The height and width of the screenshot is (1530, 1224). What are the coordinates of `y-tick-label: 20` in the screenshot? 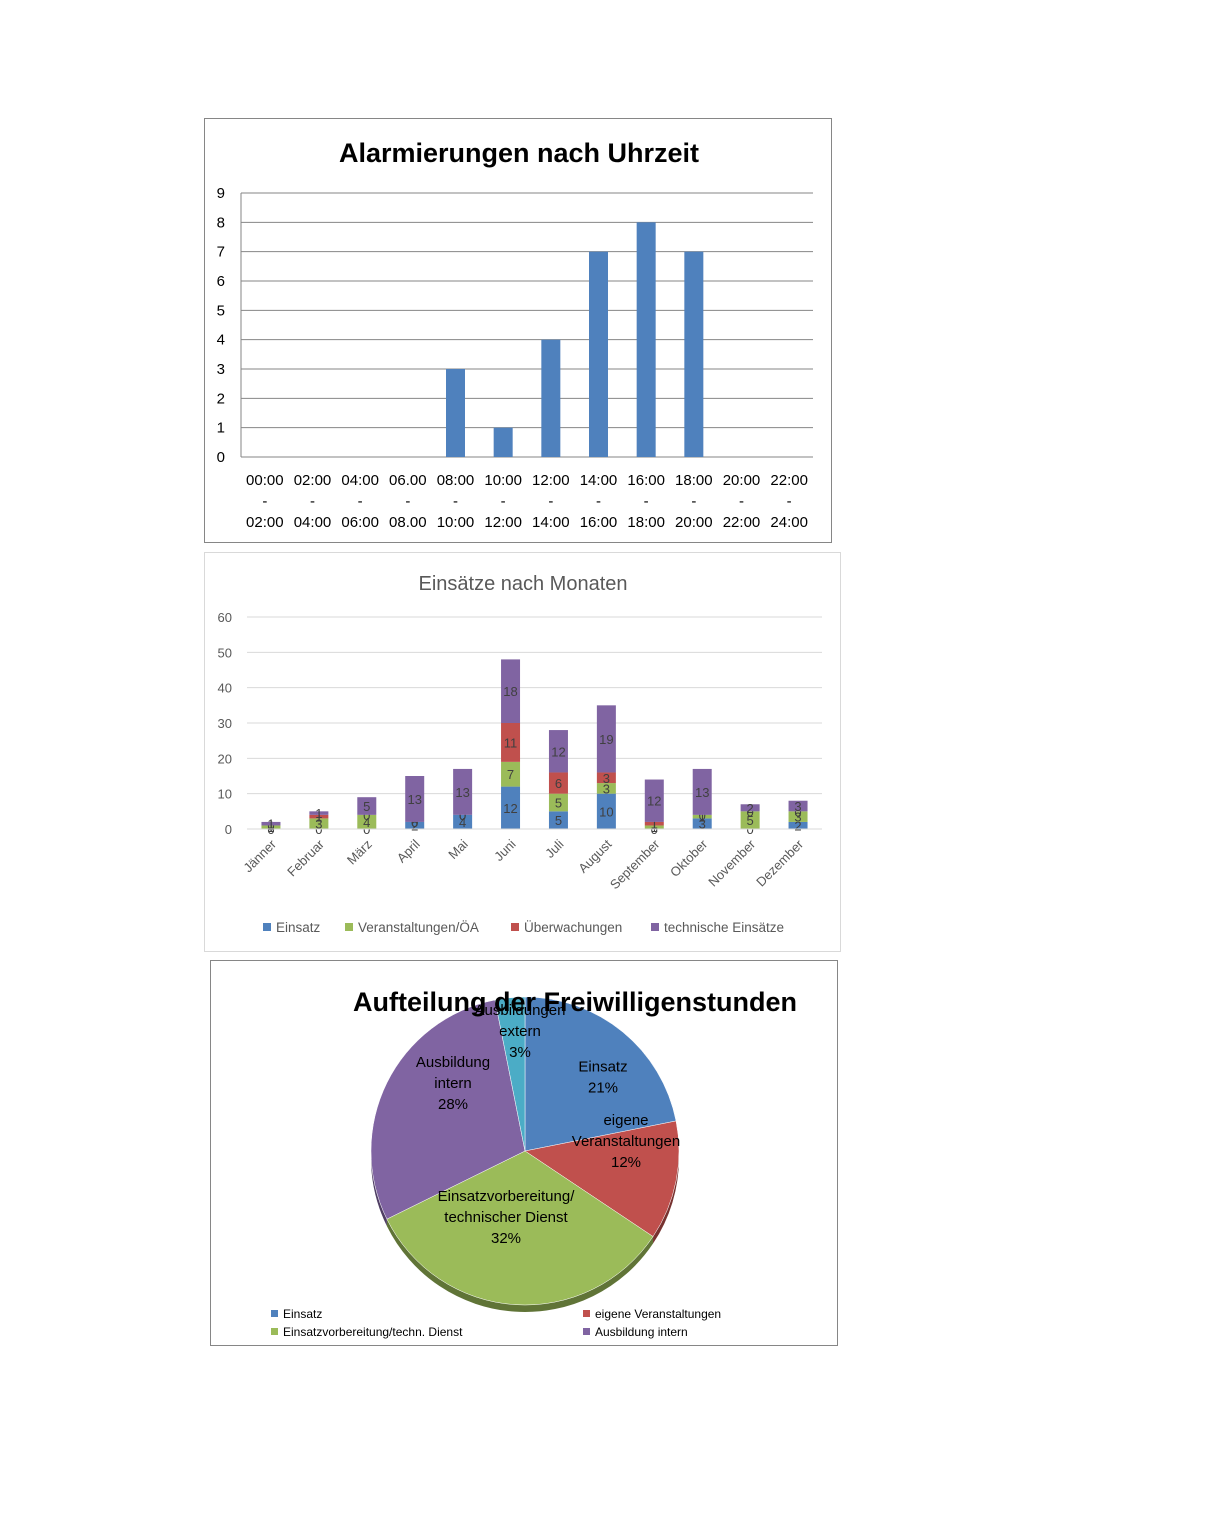 It's located at (225, 758).